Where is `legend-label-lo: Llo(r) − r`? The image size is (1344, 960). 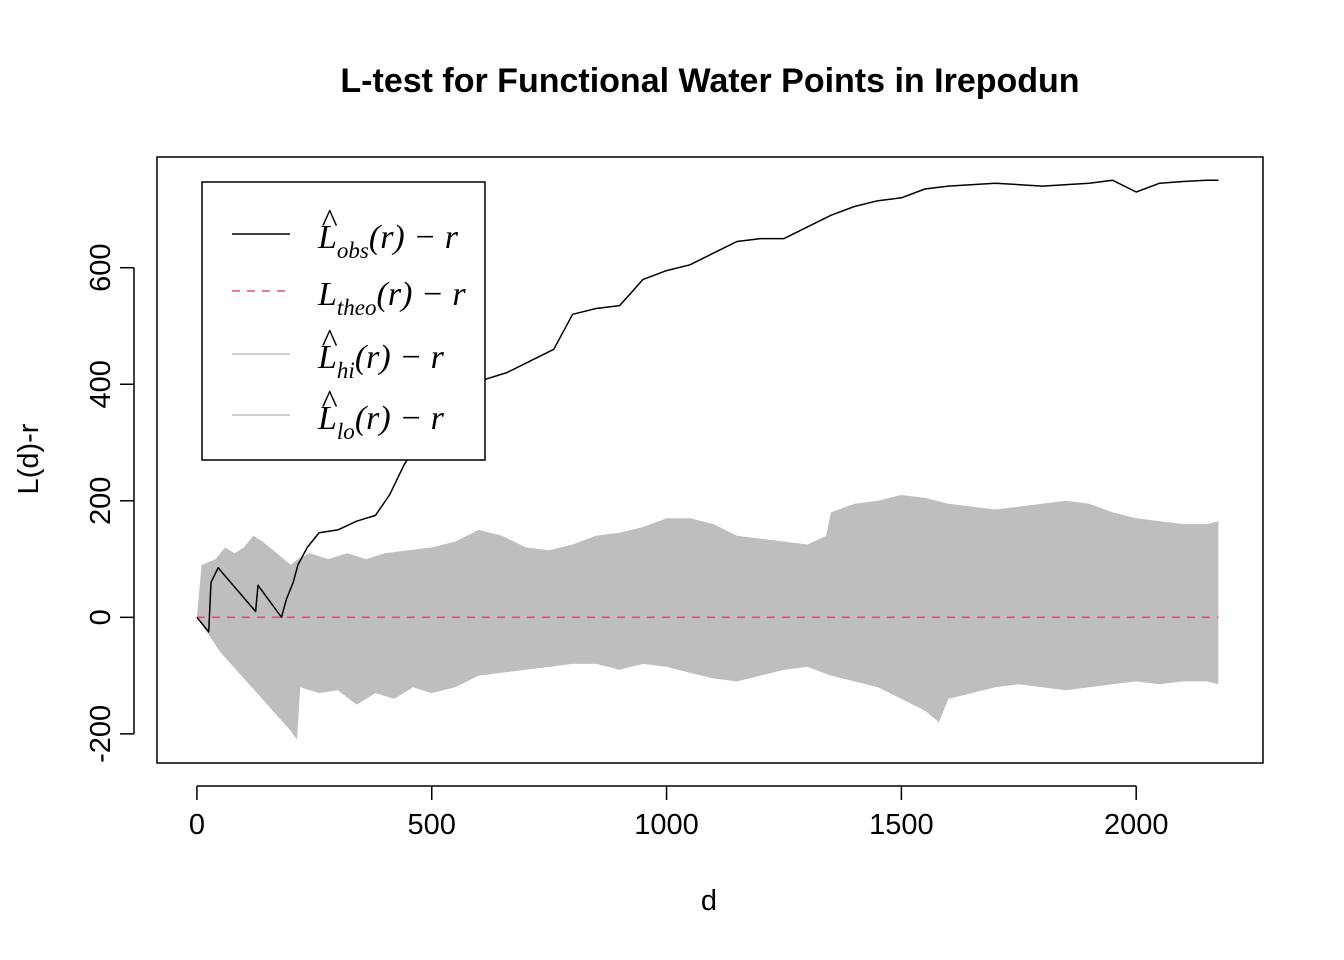 legend-label-lo: Llo(r) − r is located at coordinates (381, 422).